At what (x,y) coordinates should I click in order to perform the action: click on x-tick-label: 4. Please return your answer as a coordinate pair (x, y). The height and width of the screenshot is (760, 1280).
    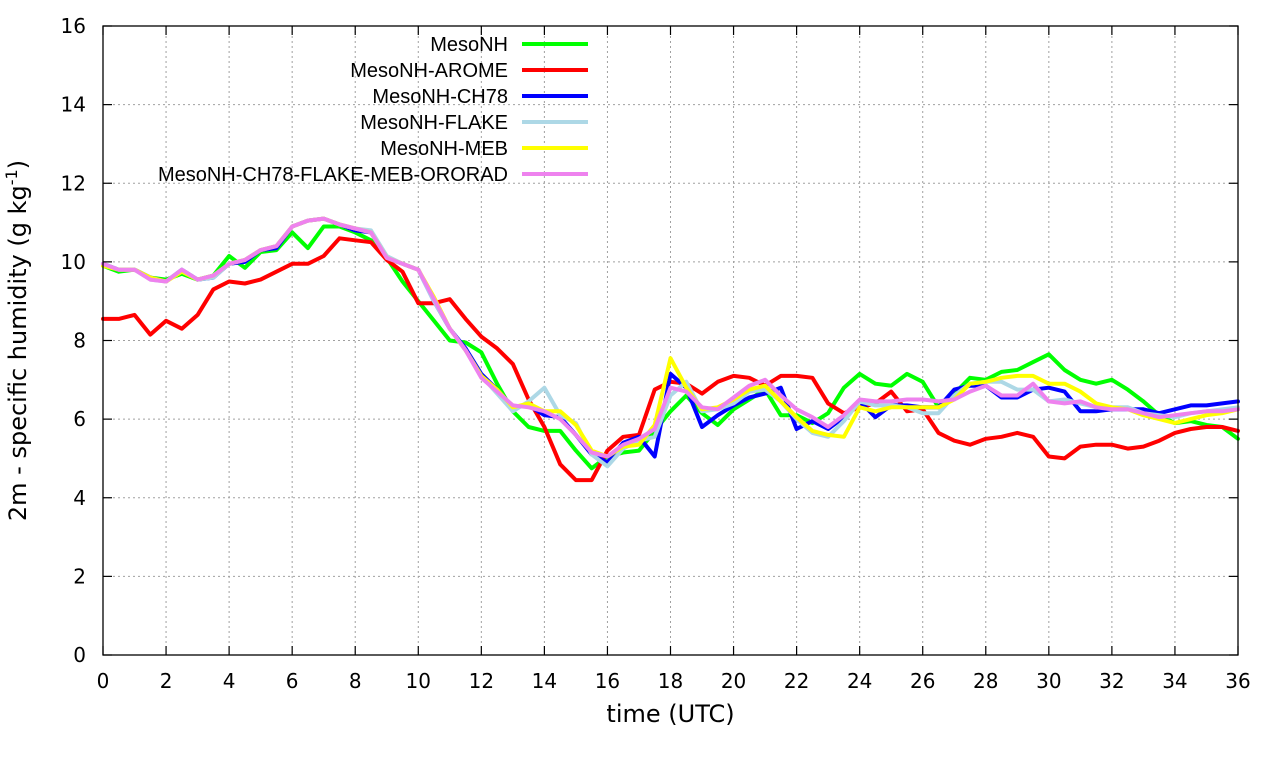
    Looking at the image, I should click on (229, 681).